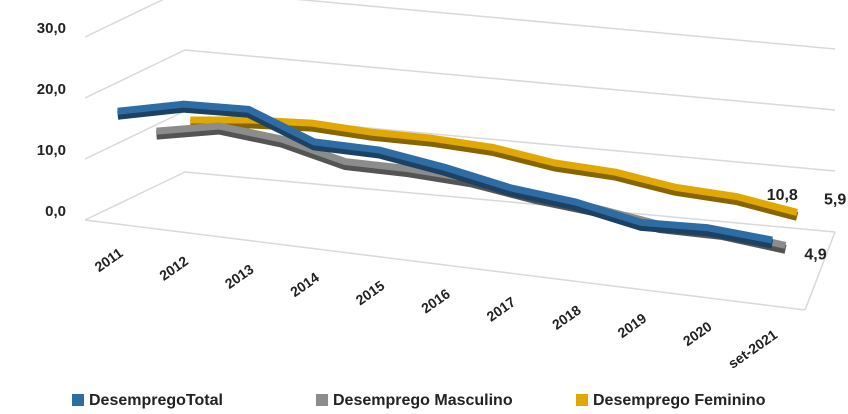  What do you see at coordinates (304, 284) in the screenshot?
I see `x-tick-label: 2014` at bounding box center [304, 284].